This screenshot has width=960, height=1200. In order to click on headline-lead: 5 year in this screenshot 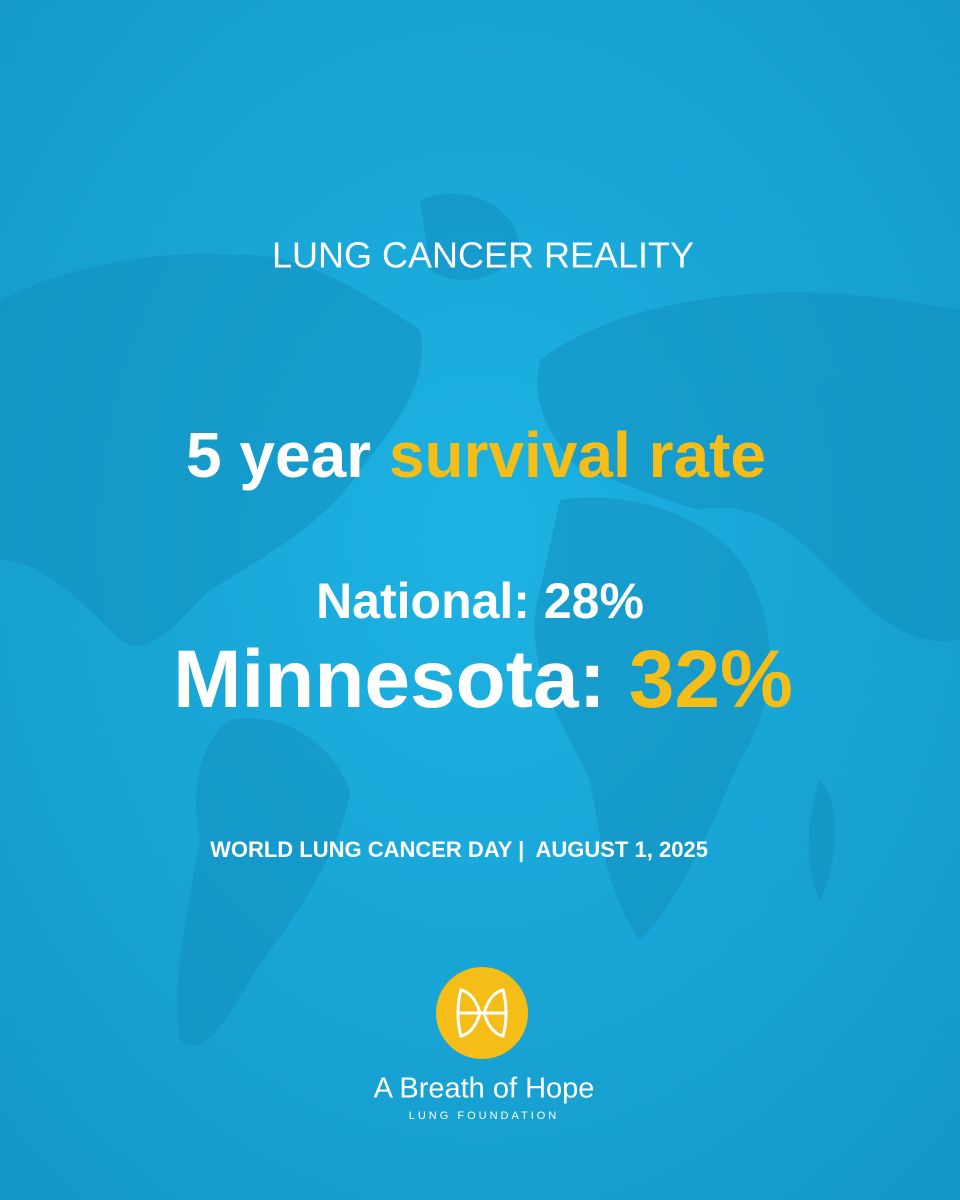, I will do `click(278, 455)`.